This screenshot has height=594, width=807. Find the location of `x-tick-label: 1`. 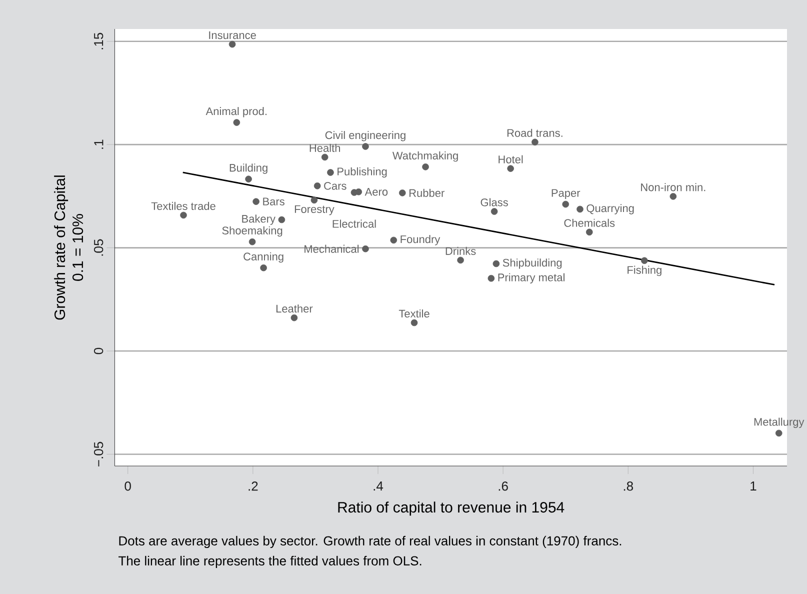

x-tick-label: 1 is located at coordinates (753, 486).